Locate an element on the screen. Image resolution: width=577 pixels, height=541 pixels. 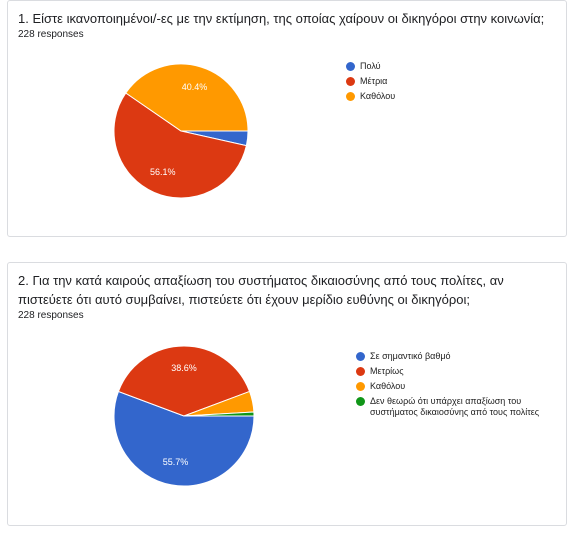
legend-label: Μετρίως is located at coordinates (387, 371).